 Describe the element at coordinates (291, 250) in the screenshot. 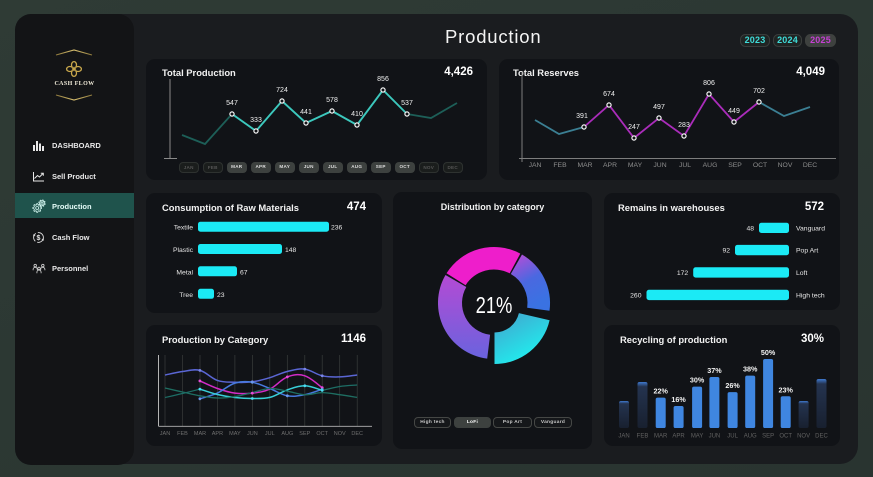

I see `svg-text: 148` at that location.